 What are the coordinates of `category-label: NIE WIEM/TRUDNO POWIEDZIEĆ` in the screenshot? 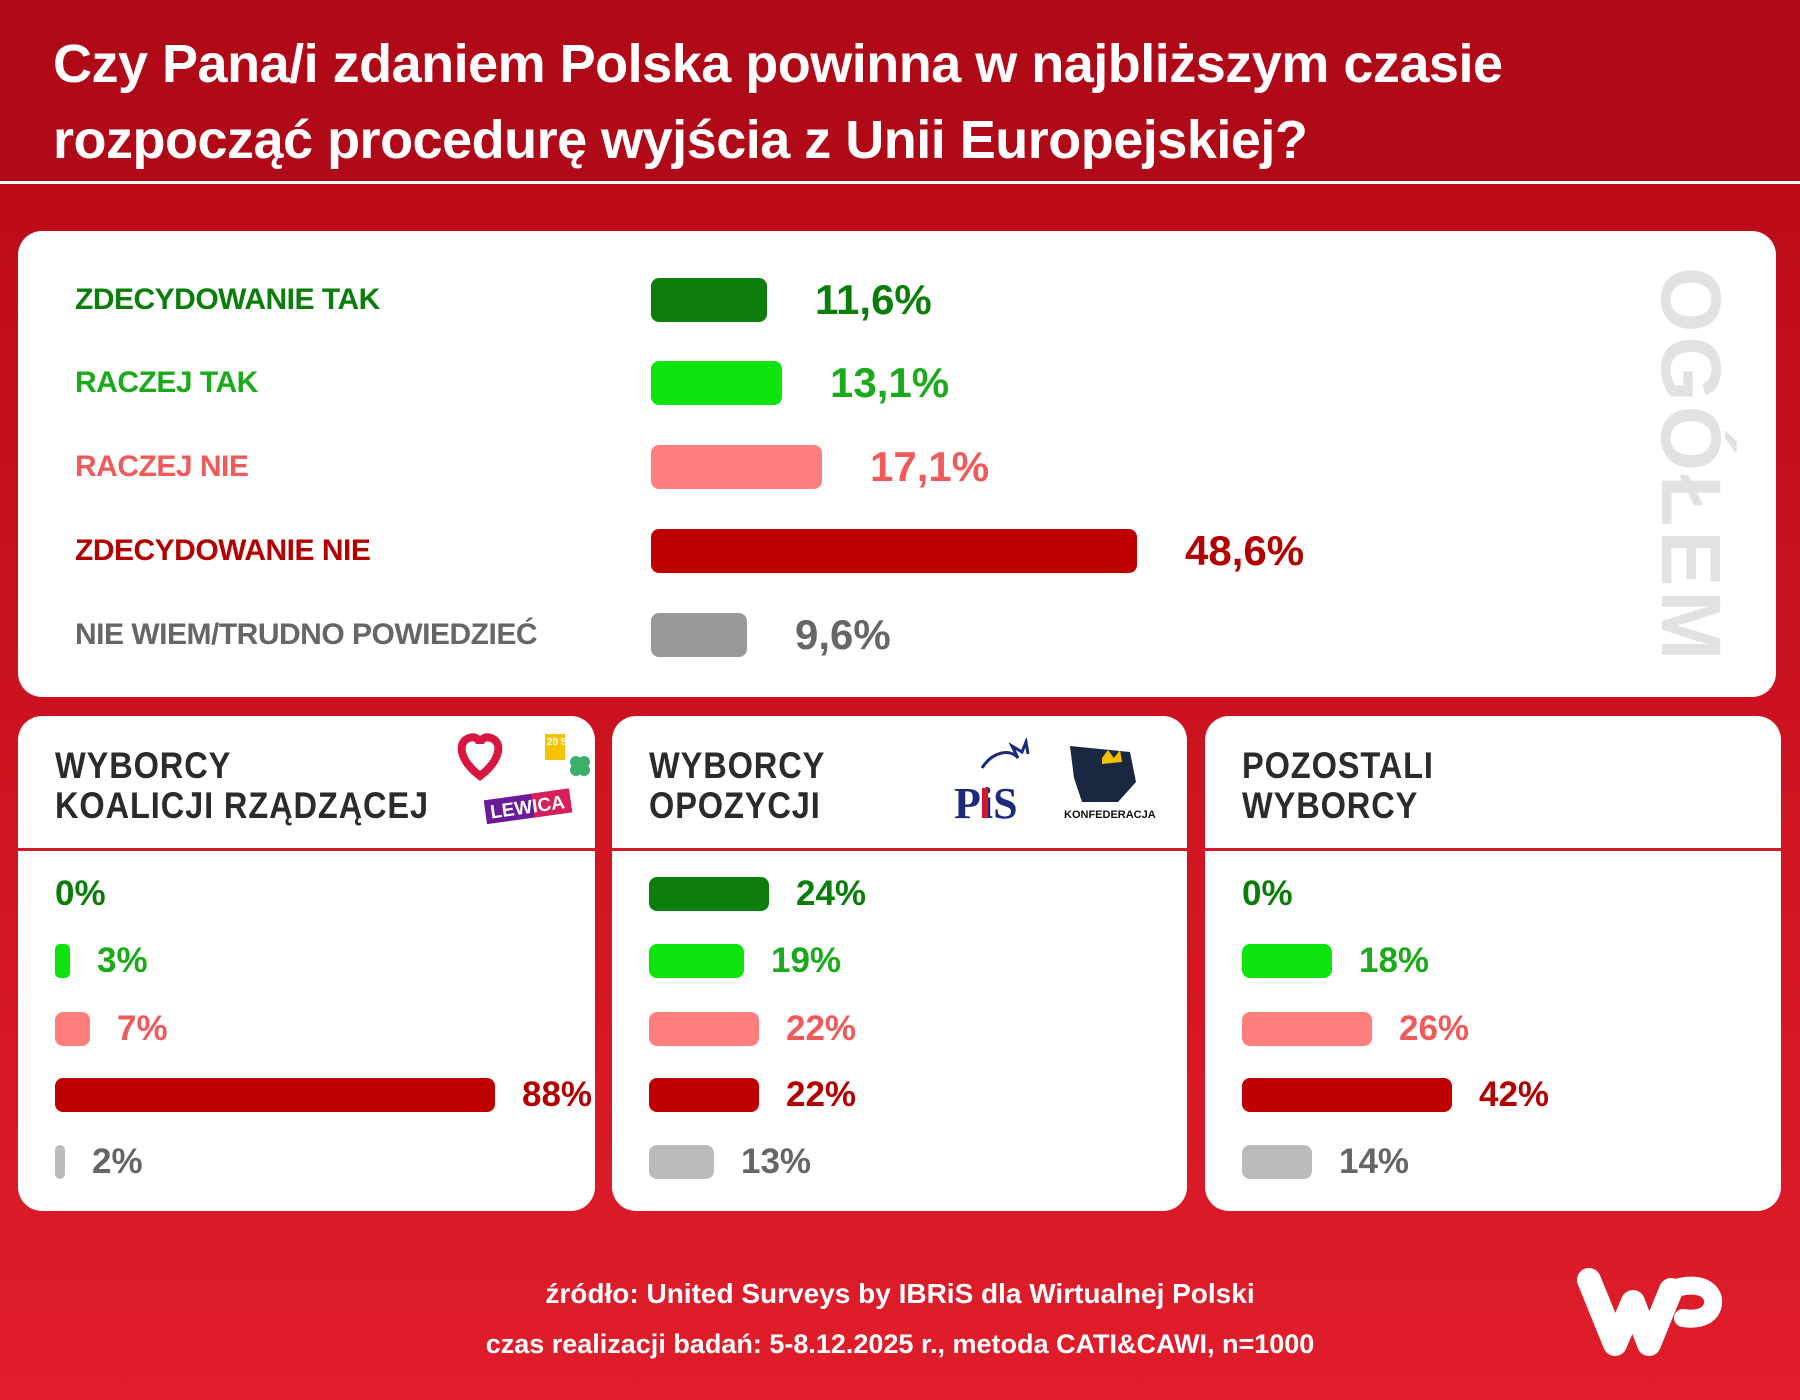 It's located at (306, 634).